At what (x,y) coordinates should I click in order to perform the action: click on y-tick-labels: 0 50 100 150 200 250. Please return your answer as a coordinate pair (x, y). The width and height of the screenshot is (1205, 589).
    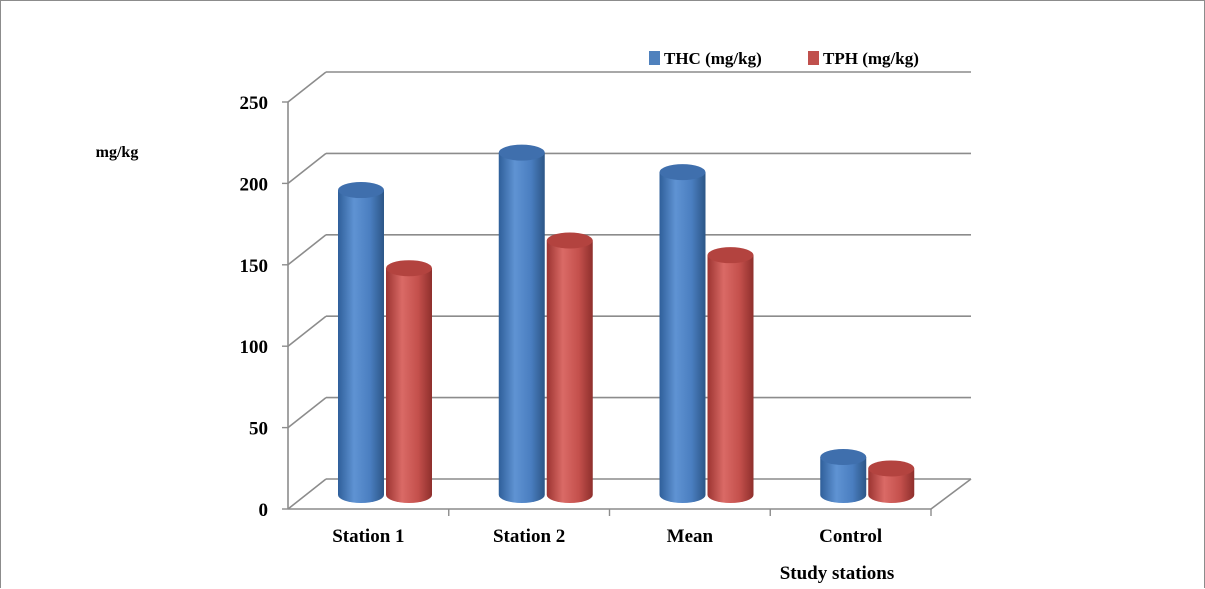
    Looking at the image, I should click on (254, 307).